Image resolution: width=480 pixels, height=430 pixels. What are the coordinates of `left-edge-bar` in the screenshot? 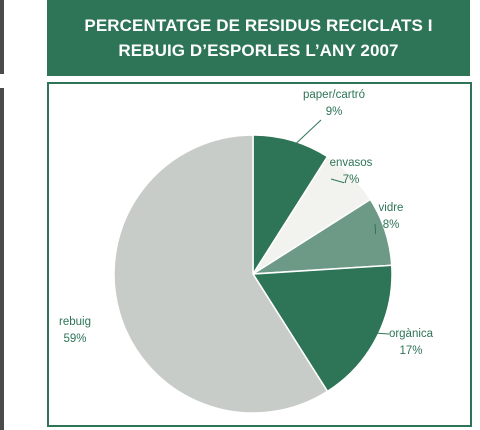 It's located at (2, 215).